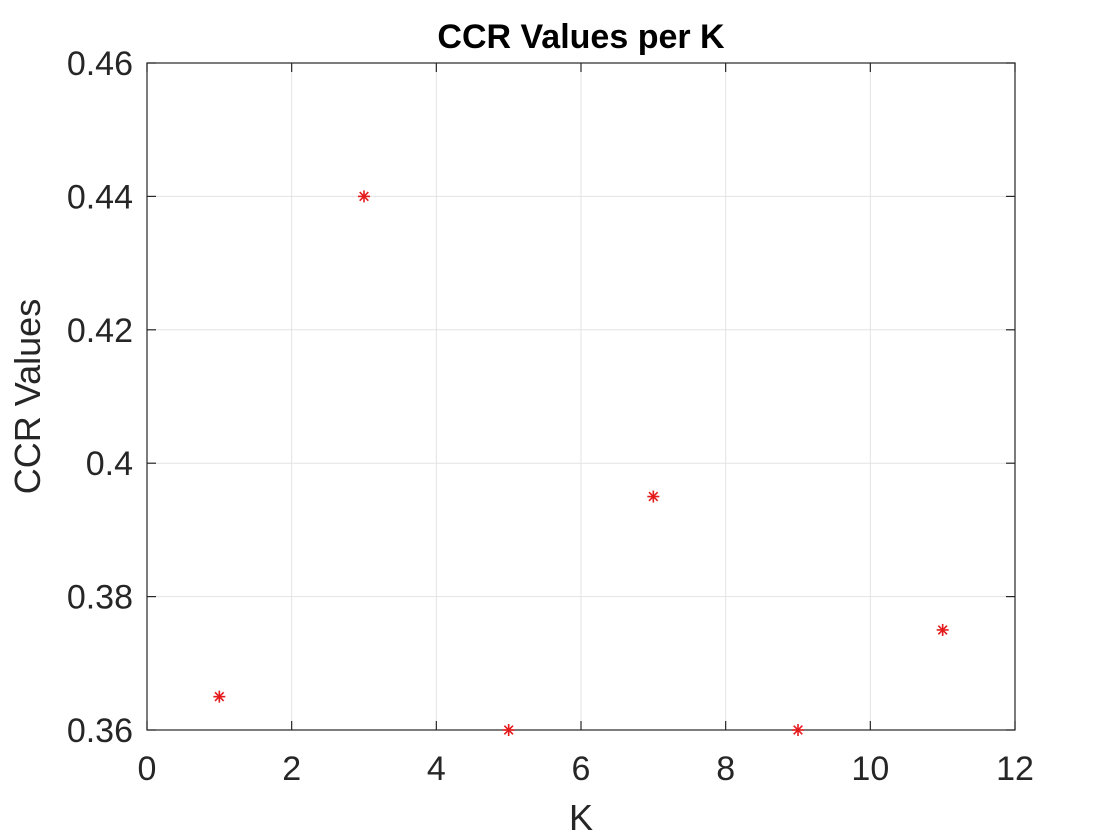  What do you see at coordinates (27, 396) in the screenshot?
I see `y-axis-label: CCR Values` at bounding box center [27, 396].